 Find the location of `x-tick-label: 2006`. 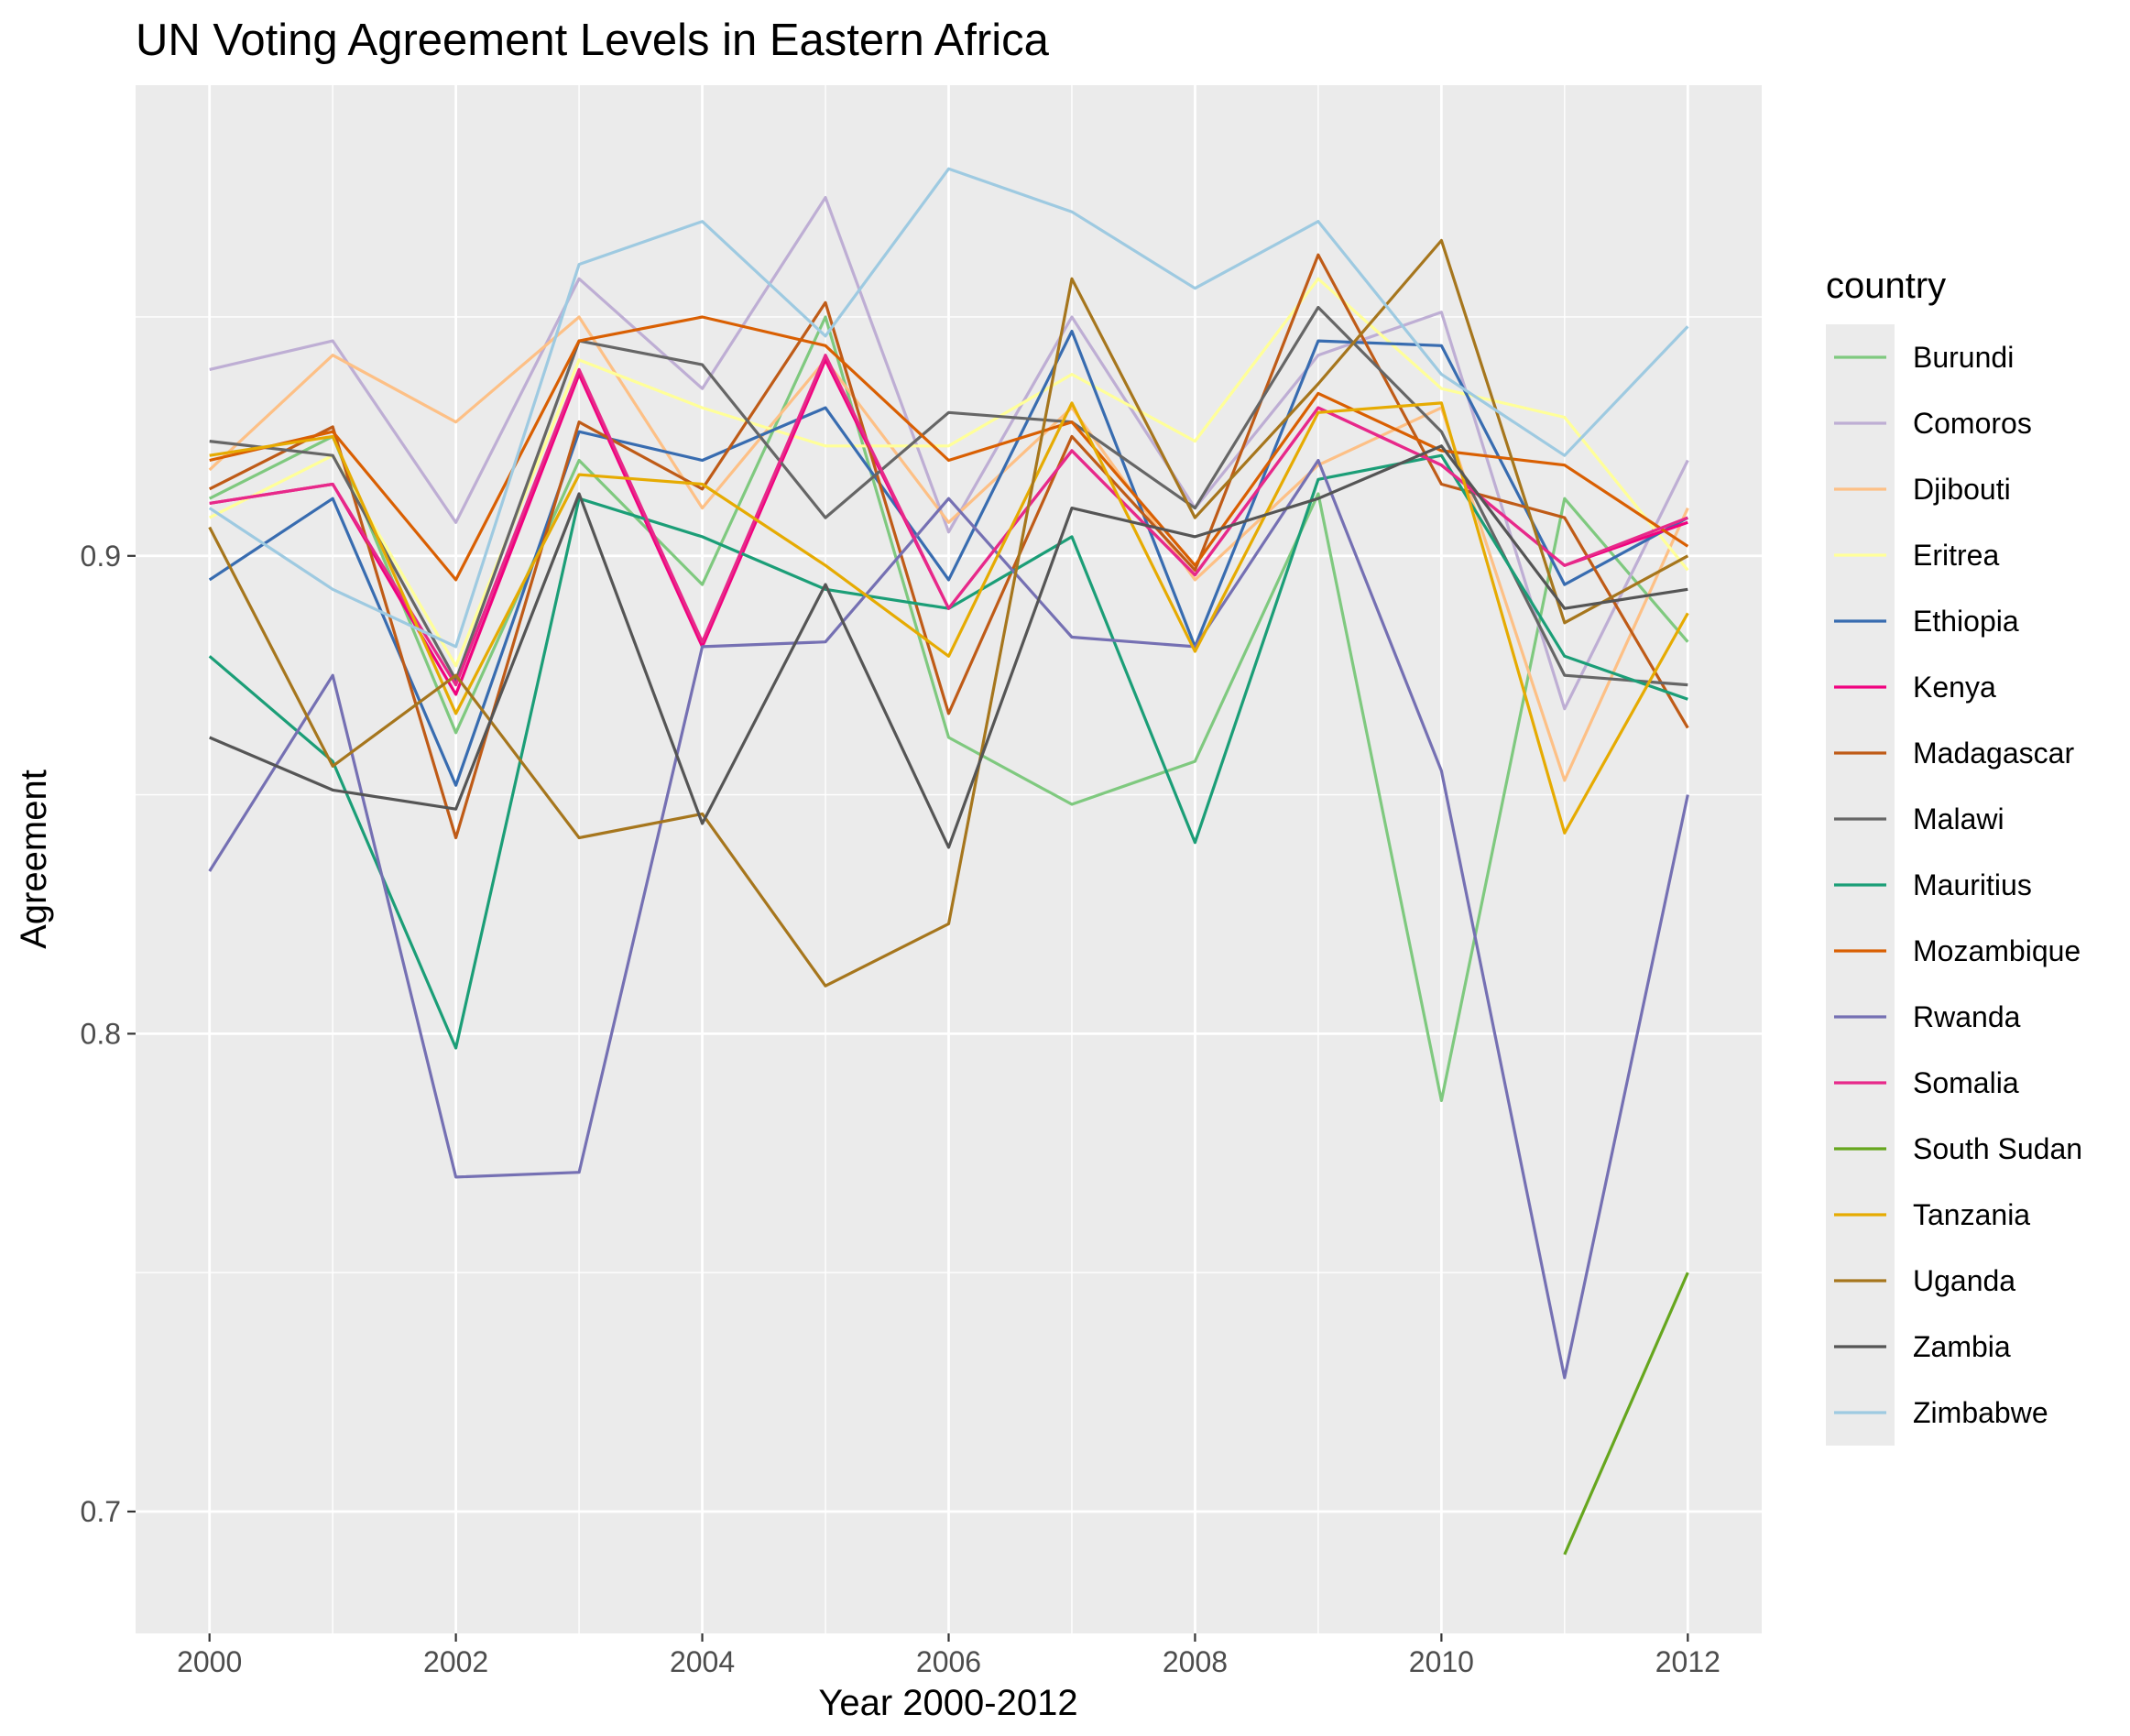

x-tick-label: 2006 is located at coordinates (948, 1662).